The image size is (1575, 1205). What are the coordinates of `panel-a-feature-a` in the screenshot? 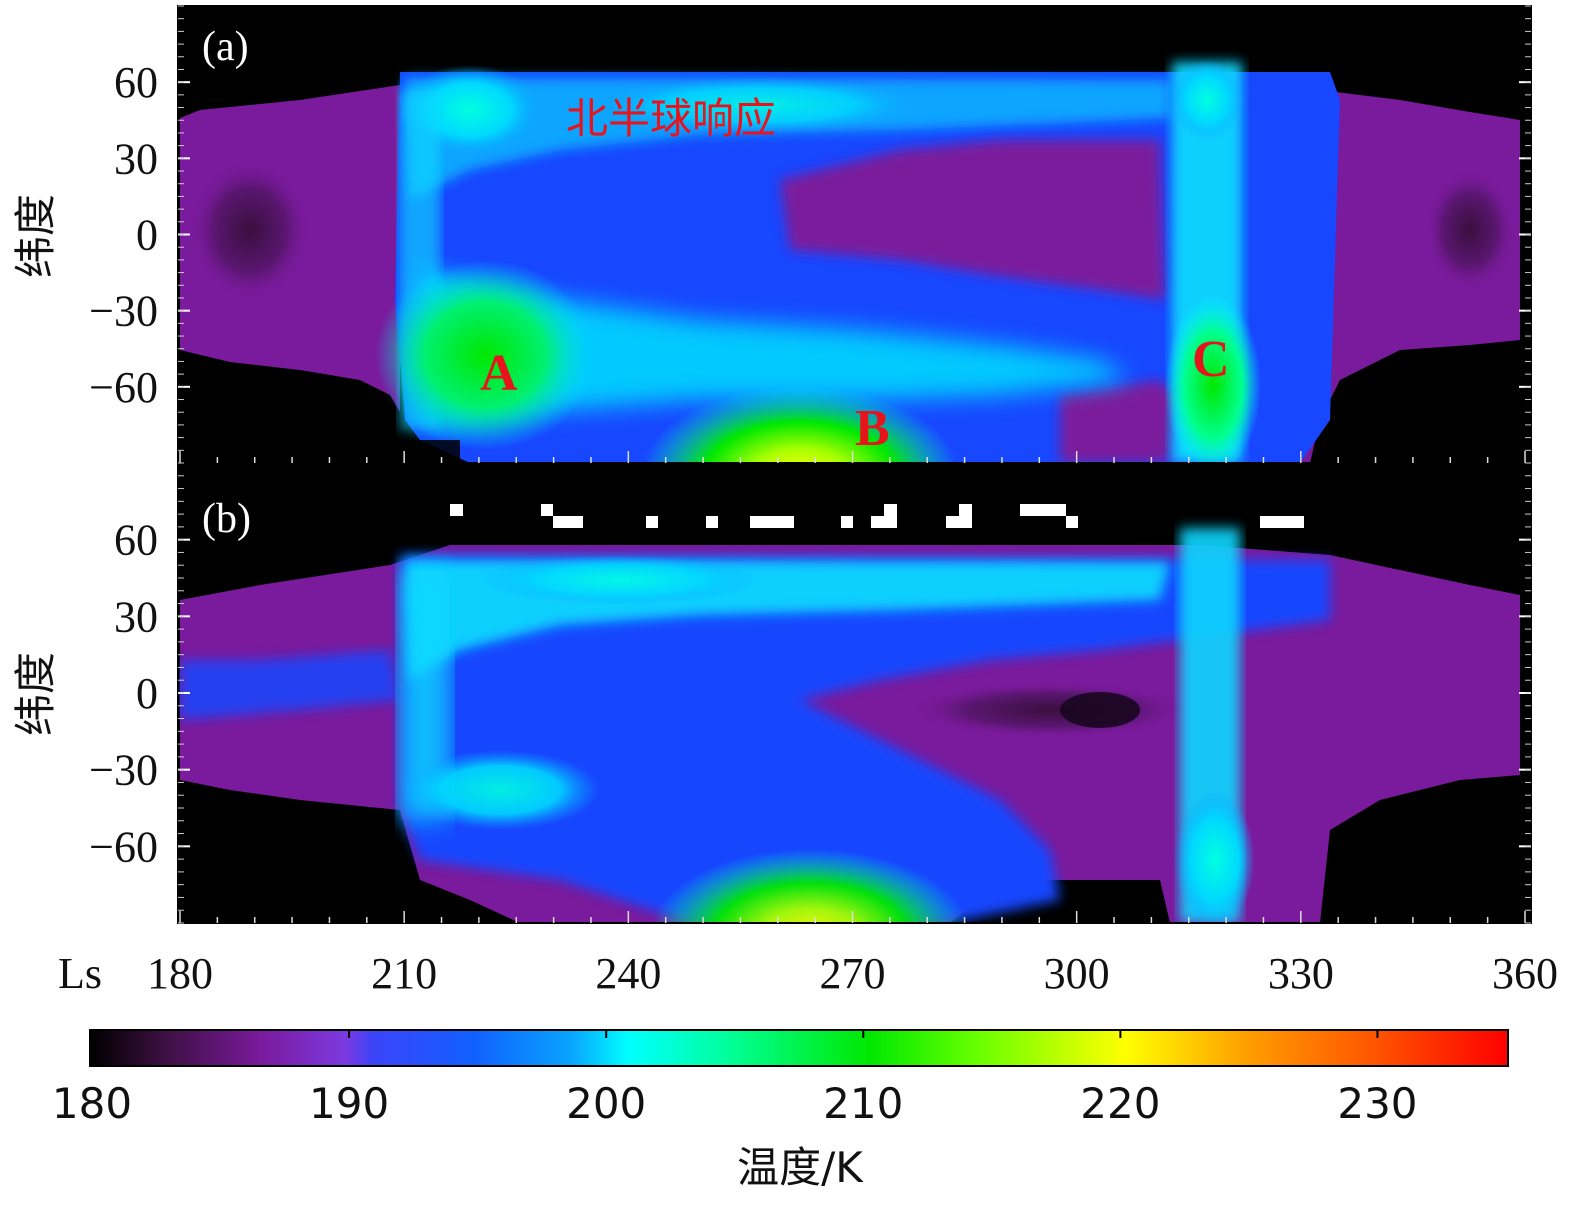 It's located at (485, 355).